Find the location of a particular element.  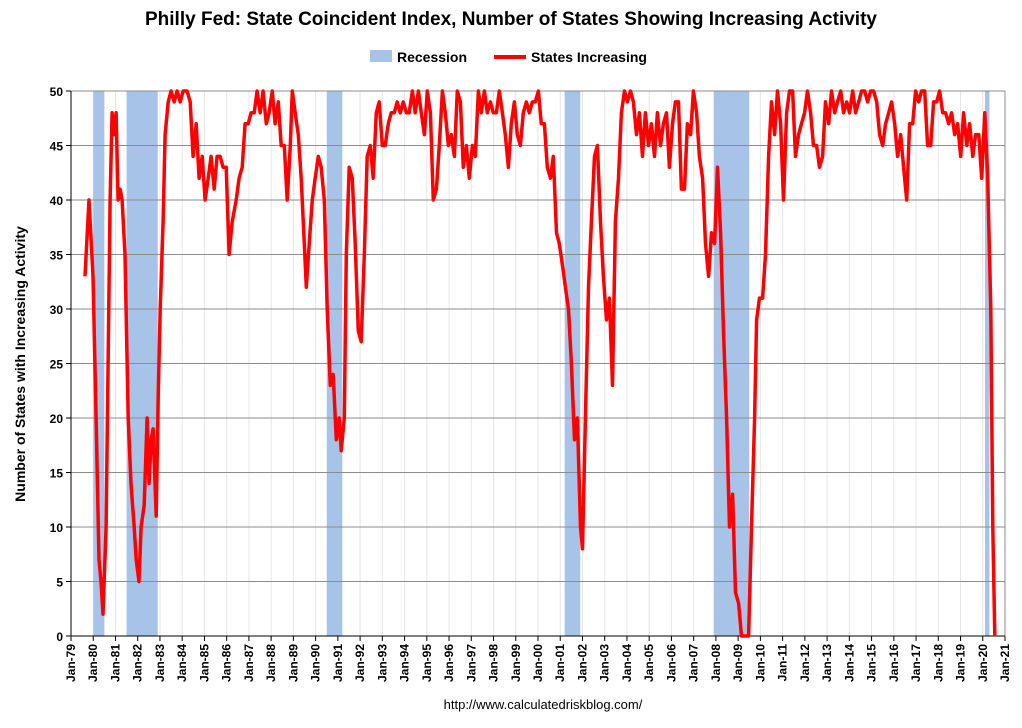

y-tick-label: 15 is located at coordinates (57, 474).